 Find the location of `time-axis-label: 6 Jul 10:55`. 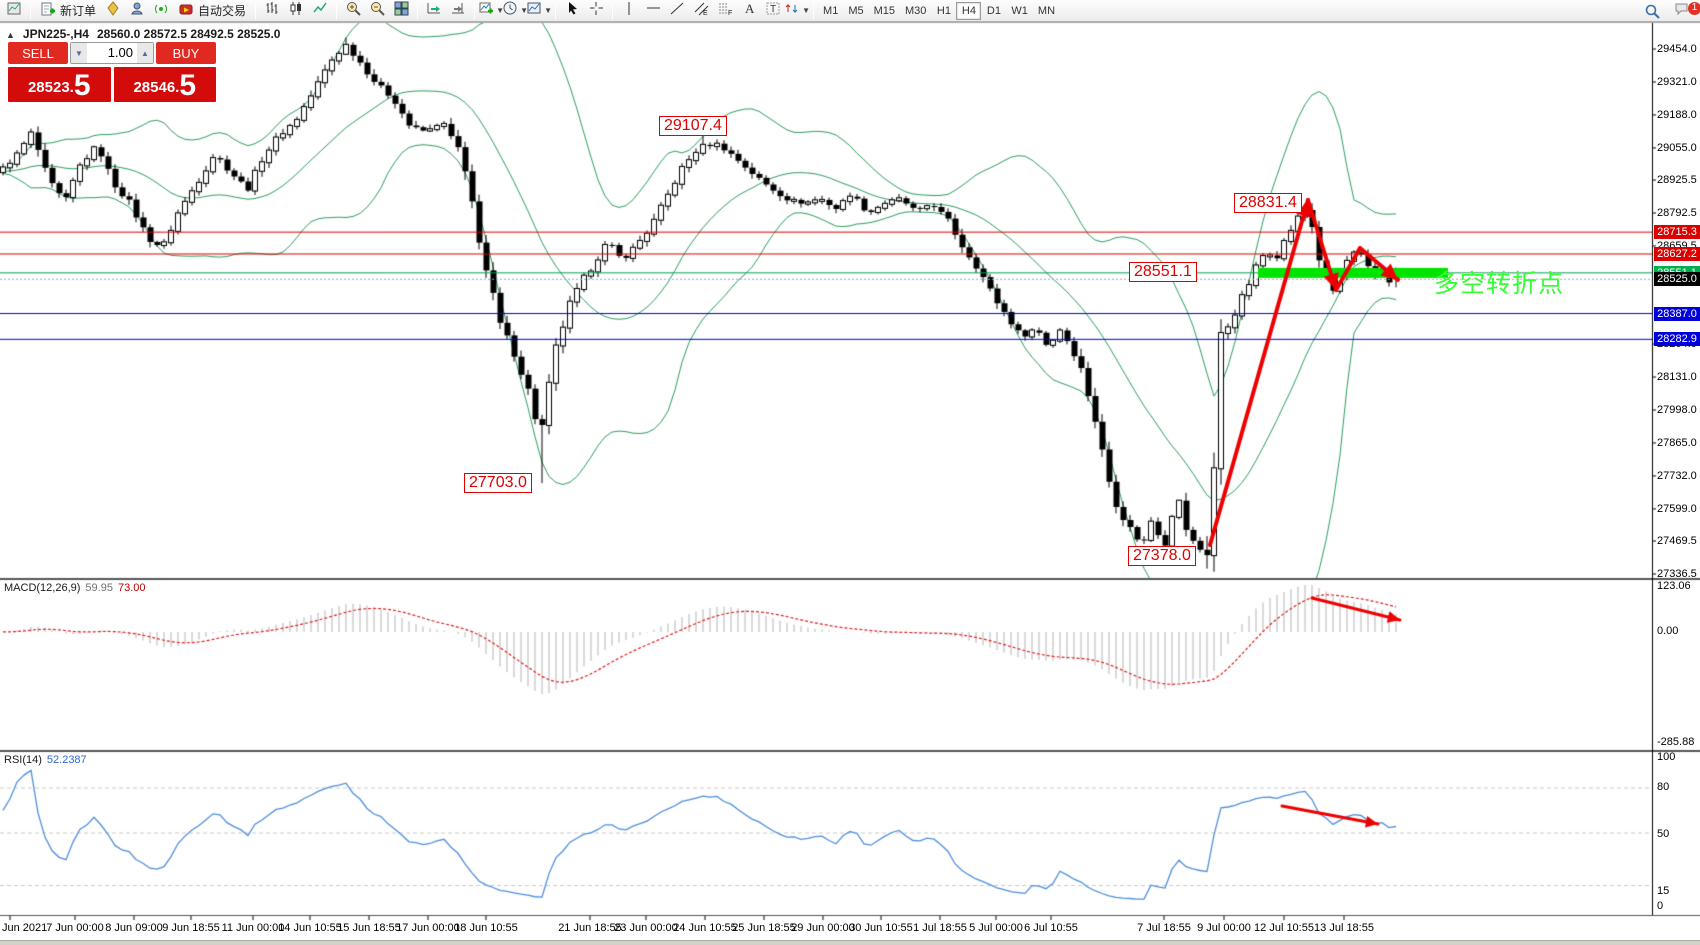

time-axis-label: 6 Jul 10:55 is located at coordinates (1051, 928).